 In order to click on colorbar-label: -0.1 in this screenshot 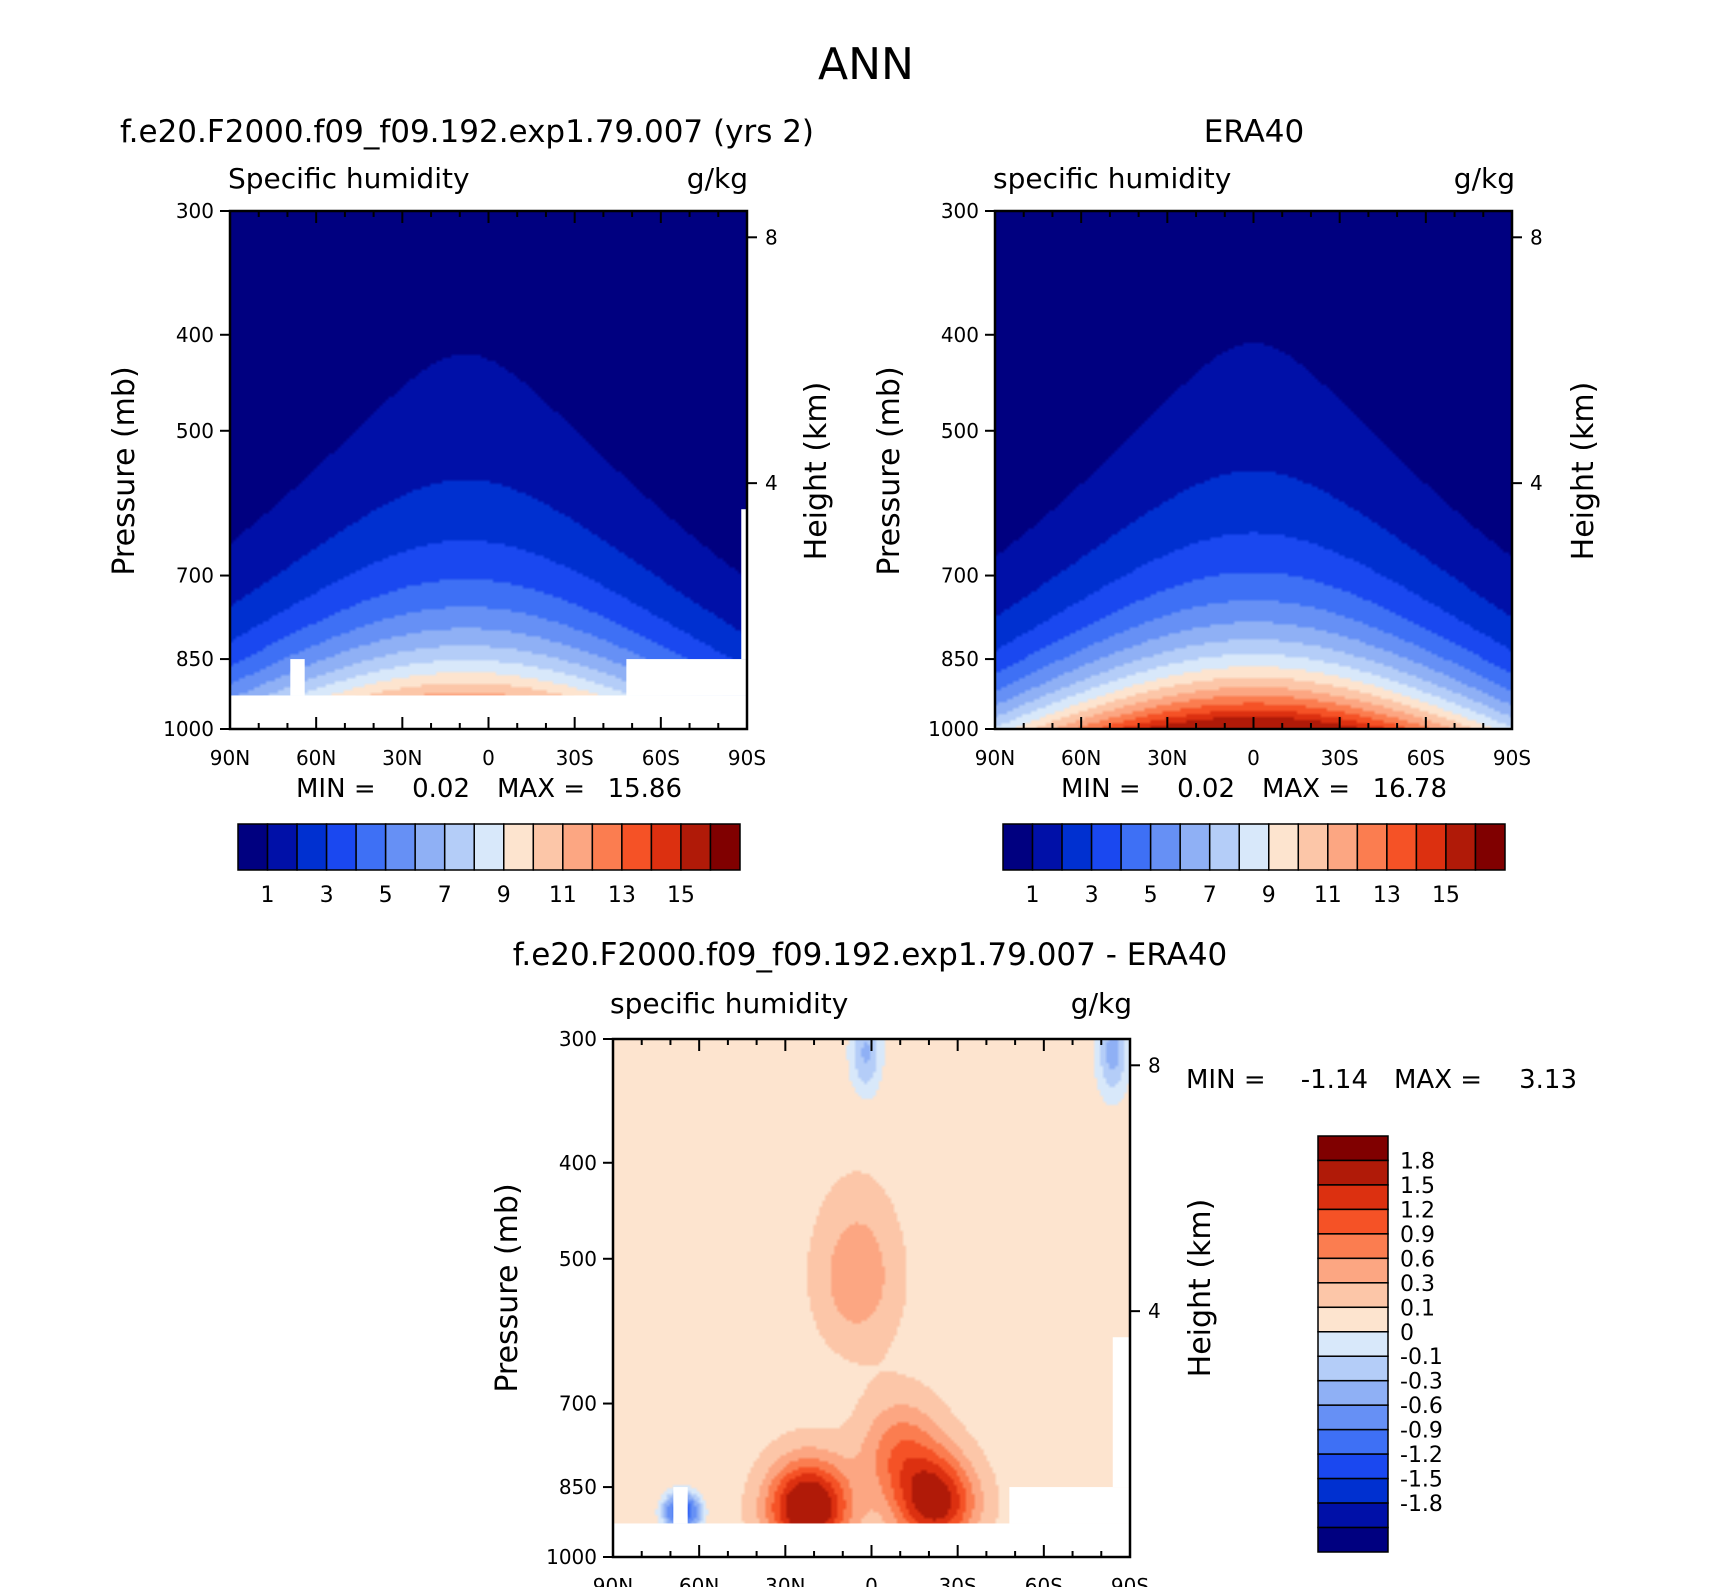, I will do `click(1421, 1357)`.